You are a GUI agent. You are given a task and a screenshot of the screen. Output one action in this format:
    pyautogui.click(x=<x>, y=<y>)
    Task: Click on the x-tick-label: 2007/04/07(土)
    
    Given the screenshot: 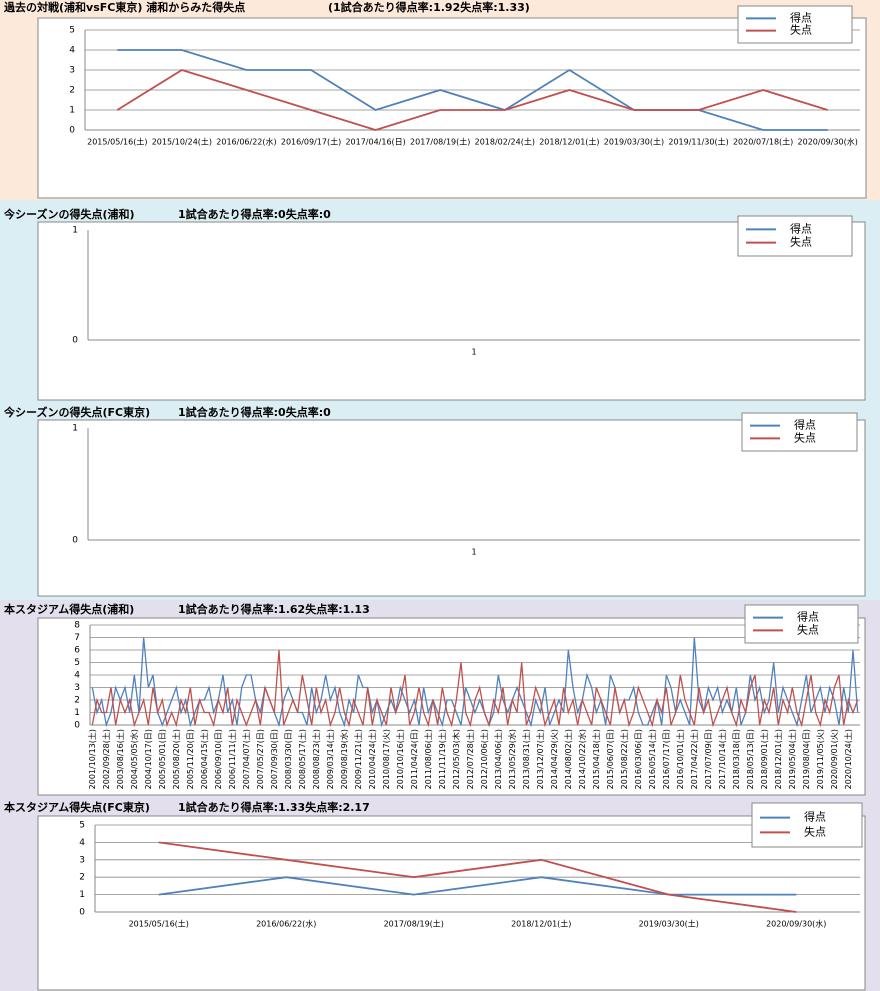 What is the action you would take?
    pyautogui.click(x=246, y=759)
    